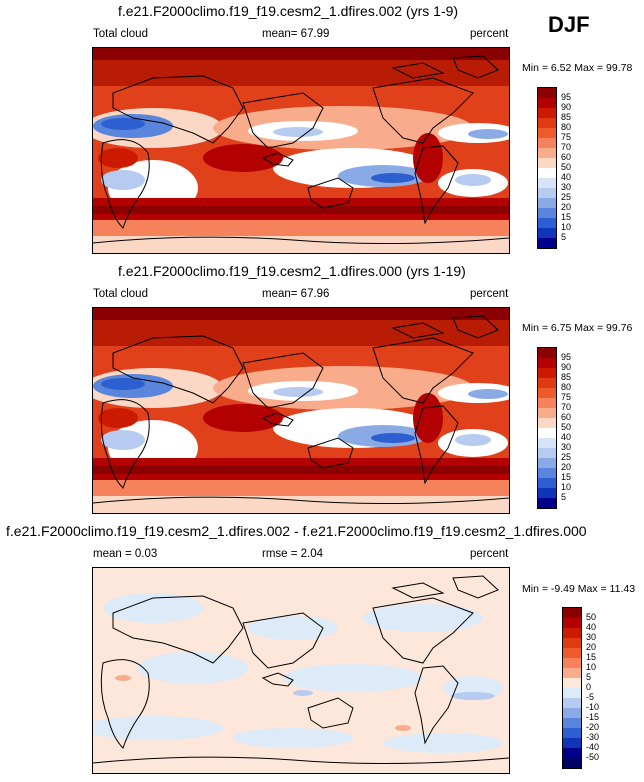 Image resolution: width=644 pixels, height=782 pixels. Describe the element at coordinates (593, 737) in the screenshot. I see `colorbar-tick: -30` at that location.